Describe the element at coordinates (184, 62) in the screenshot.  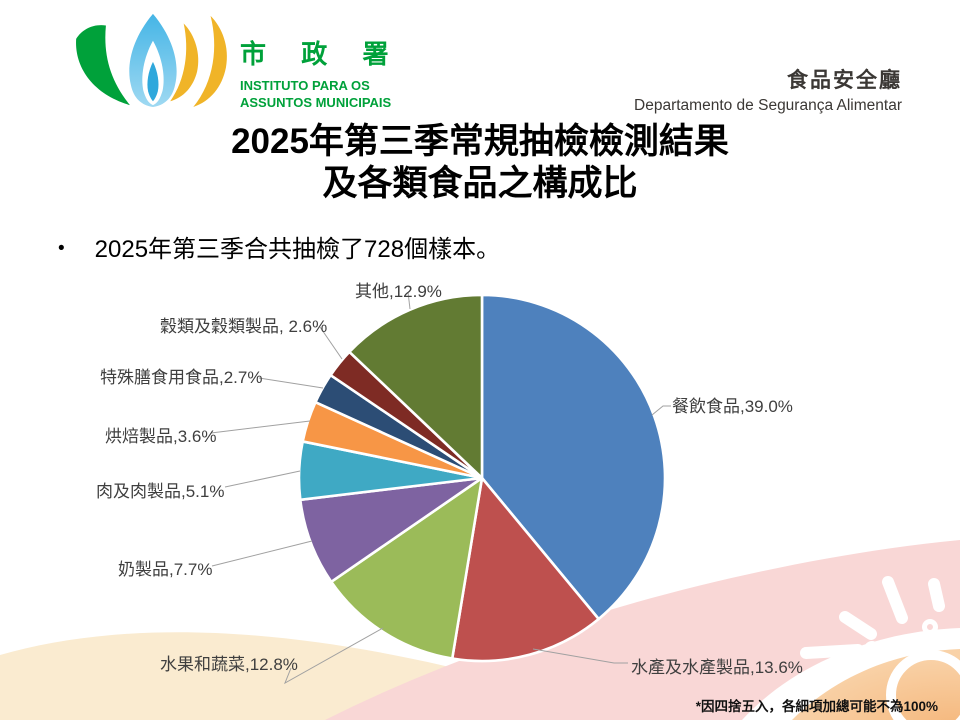
I see `logo-gold-petal-inner` at that location.